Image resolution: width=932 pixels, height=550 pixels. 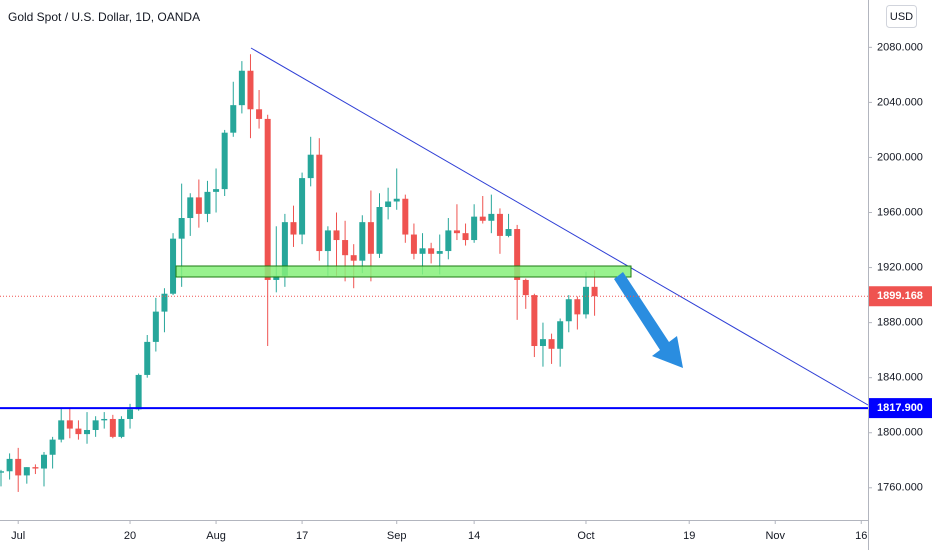 What do you see at coordinates (403, 271) in the screenshot?
I see `support-zone` at bounding box center [403, 271].